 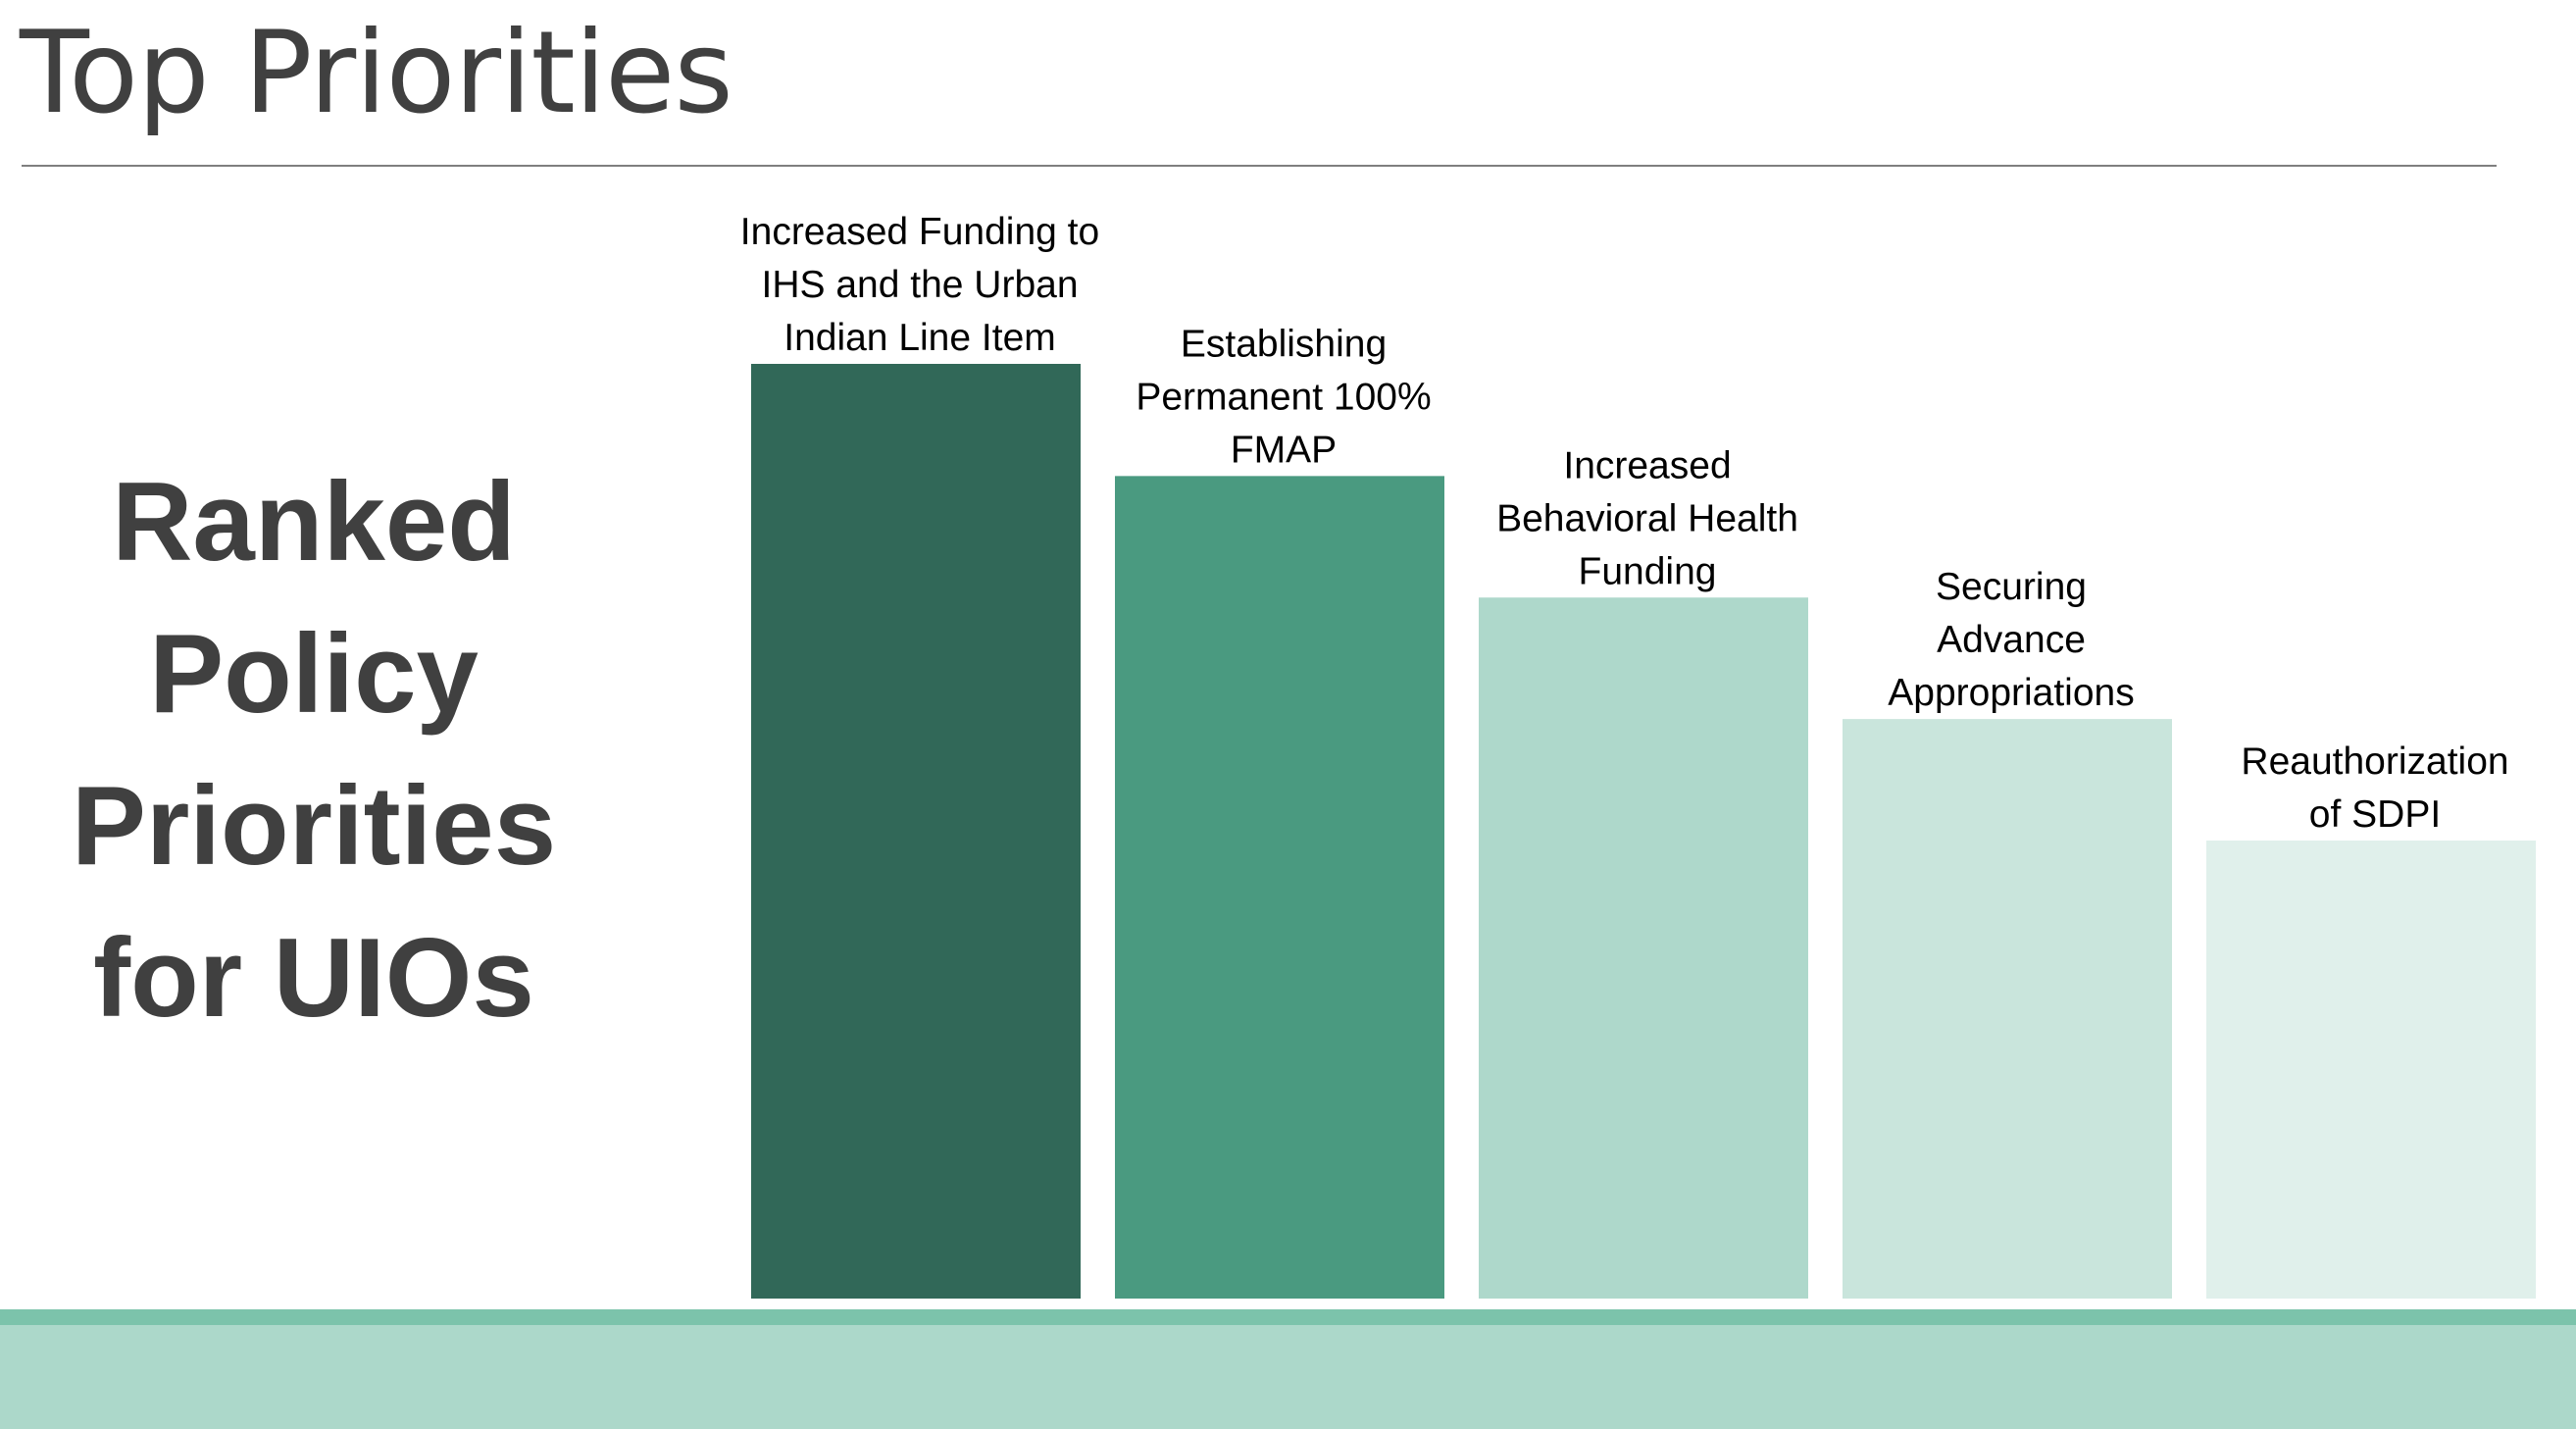 I want to click on bar-label-1-line-1: Increased Funding to, so click(x=919, y=232).